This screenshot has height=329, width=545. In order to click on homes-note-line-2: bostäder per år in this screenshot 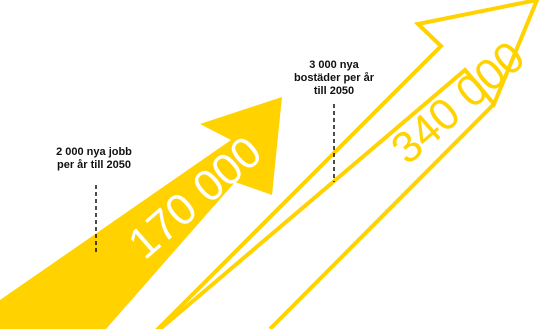, I will do `click(334, 78)`.